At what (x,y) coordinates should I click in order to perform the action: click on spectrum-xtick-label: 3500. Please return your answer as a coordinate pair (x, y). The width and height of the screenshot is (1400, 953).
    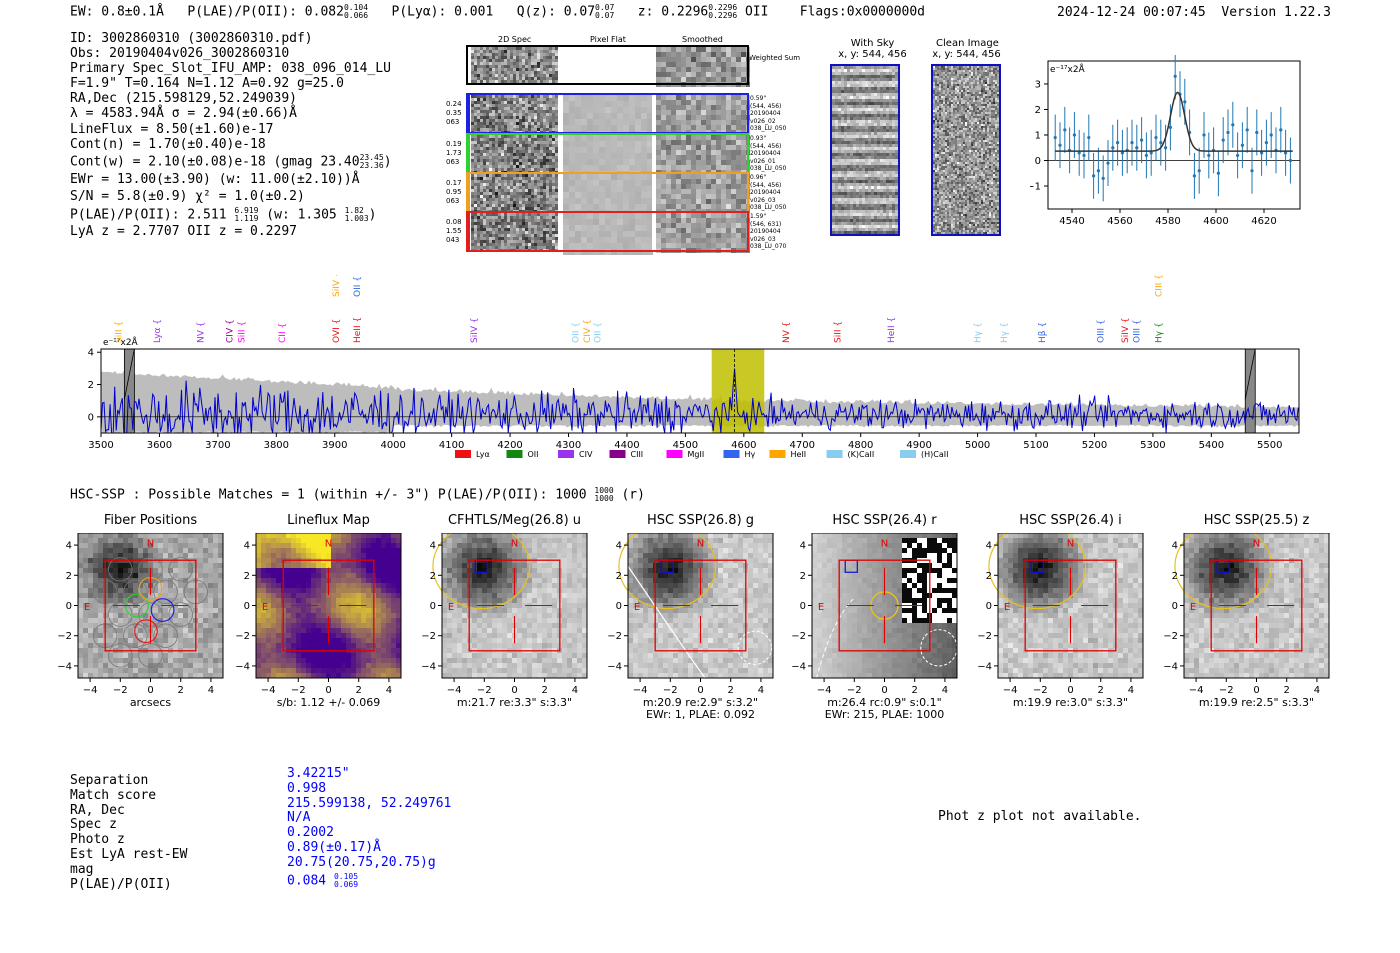
    Looking at the image, I should click on (100, 445).